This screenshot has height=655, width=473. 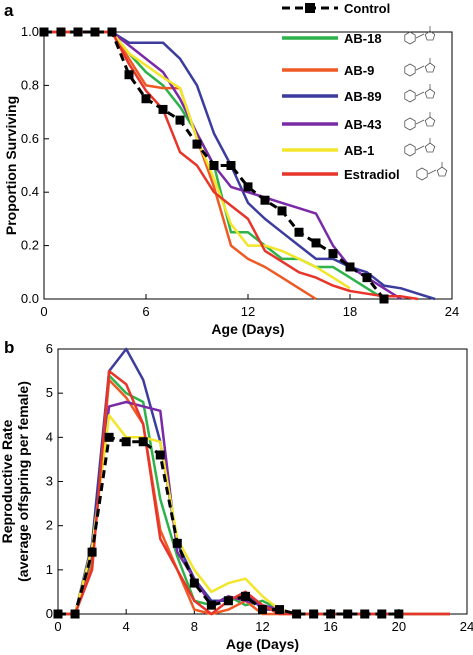 I want to click on x-tick-label: 6, so click(x=145, y=311).